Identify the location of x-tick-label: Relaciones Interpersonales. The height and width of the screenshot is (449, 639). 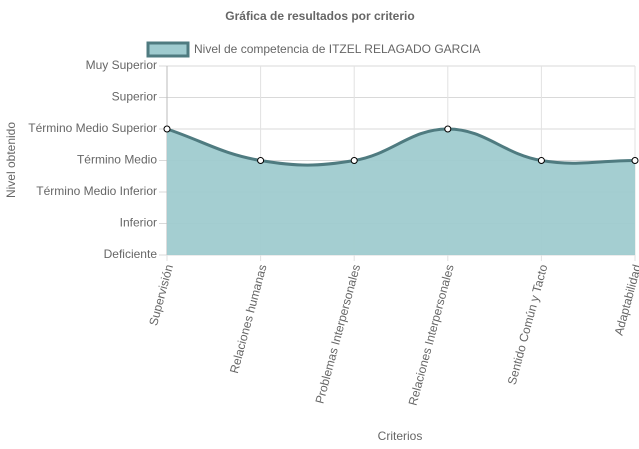
(431, 335).